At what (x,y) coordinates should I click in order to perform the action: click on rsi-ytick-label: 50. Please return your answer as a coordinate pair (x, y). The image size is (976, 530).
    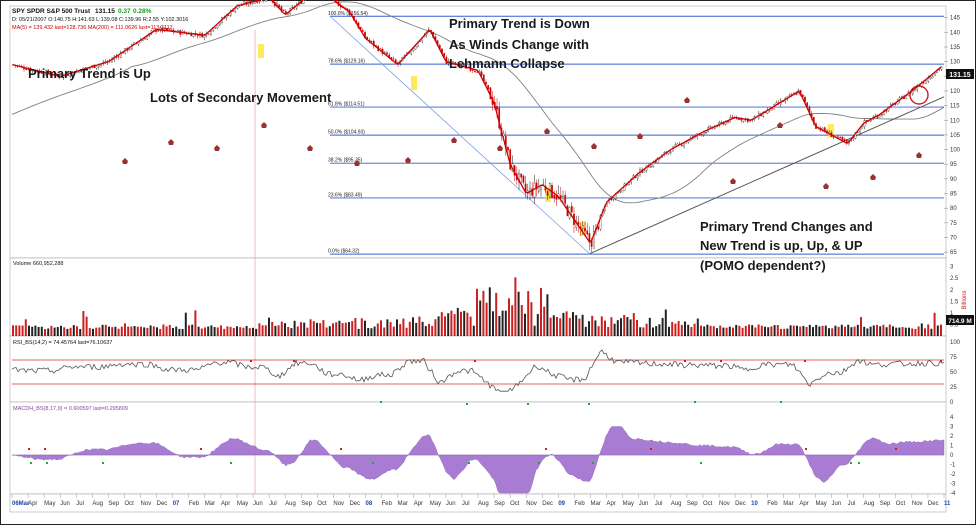
    Looking at the image, I should click on (953, 373).